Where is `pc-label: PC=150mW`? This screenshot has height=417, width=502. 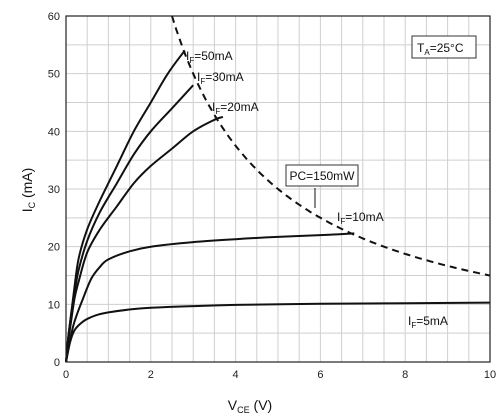
pc-label: PC=150mW is located at coordinates (322, 176).